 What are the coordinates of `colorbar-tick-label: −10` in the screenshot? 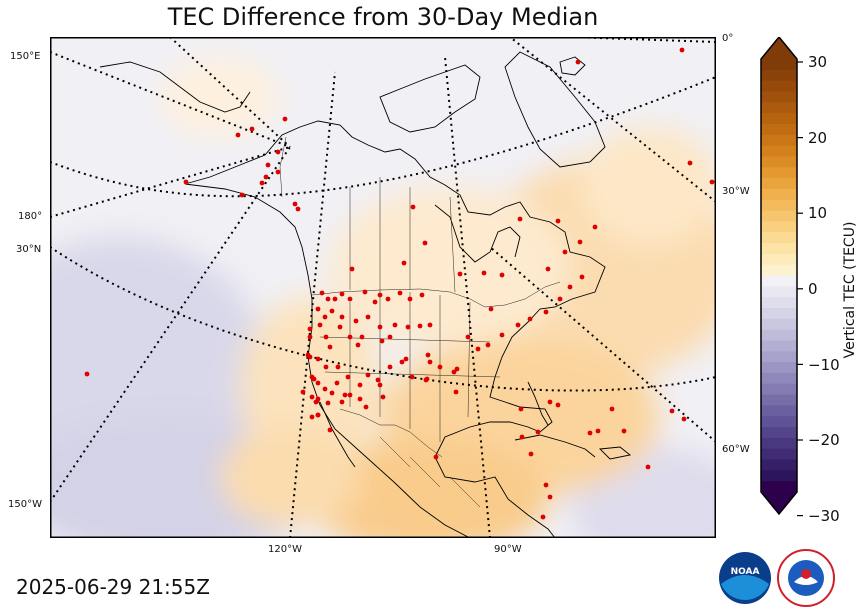 It's located at (824, 365).